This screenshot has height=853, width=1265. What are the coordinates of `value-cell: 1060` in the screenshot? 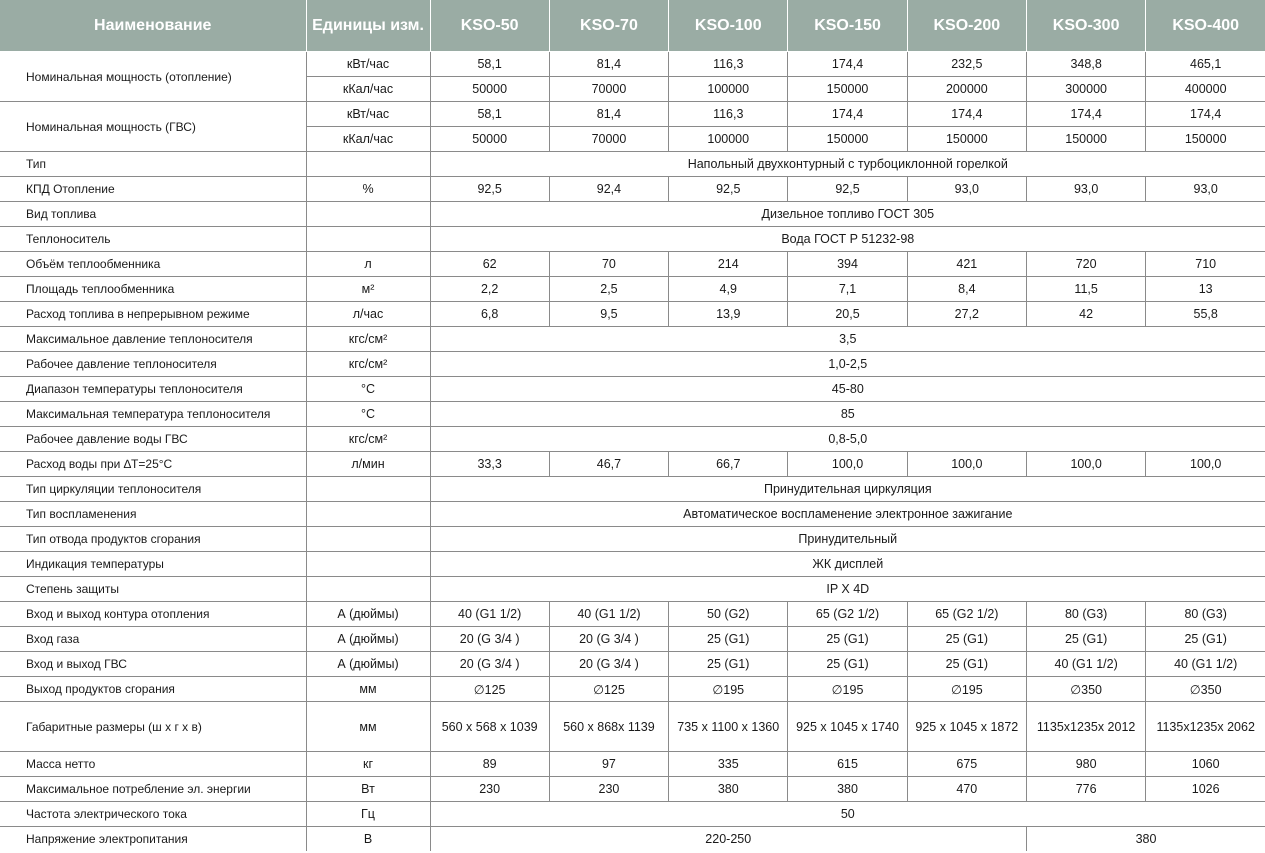 It's located at (1205, 764).